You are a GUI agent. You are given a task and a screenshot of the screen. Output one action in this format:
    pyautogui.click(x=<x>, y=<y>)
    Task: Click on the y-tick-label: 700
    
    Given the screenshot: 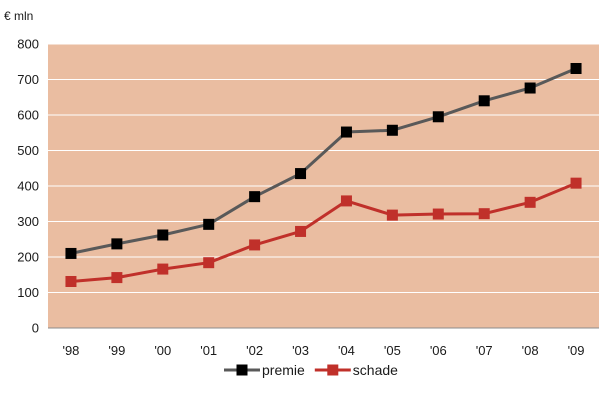 What is the action you would take?
    pyautogui.click(x=28, y=79)
    